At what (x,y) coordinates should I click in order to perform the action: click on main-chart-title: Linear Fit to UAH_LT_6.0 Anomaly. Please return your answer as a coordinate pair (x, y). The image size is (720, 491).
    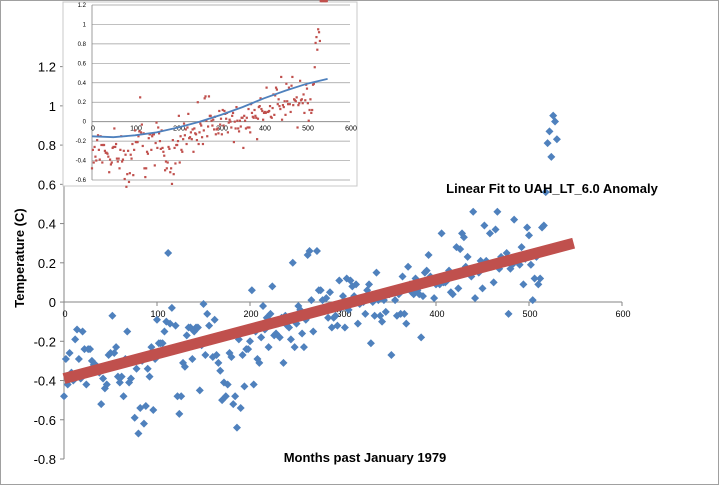
    Looking at the image, I should click on (552, 188).